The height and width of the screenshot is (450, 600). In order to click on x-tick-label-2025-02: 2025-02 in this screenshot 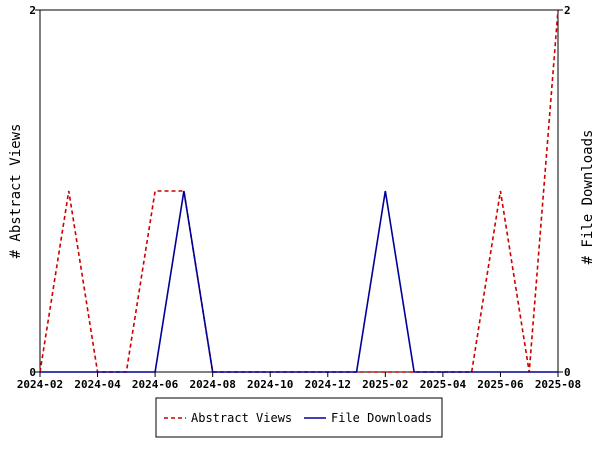, I will do `click(385, 384)`.